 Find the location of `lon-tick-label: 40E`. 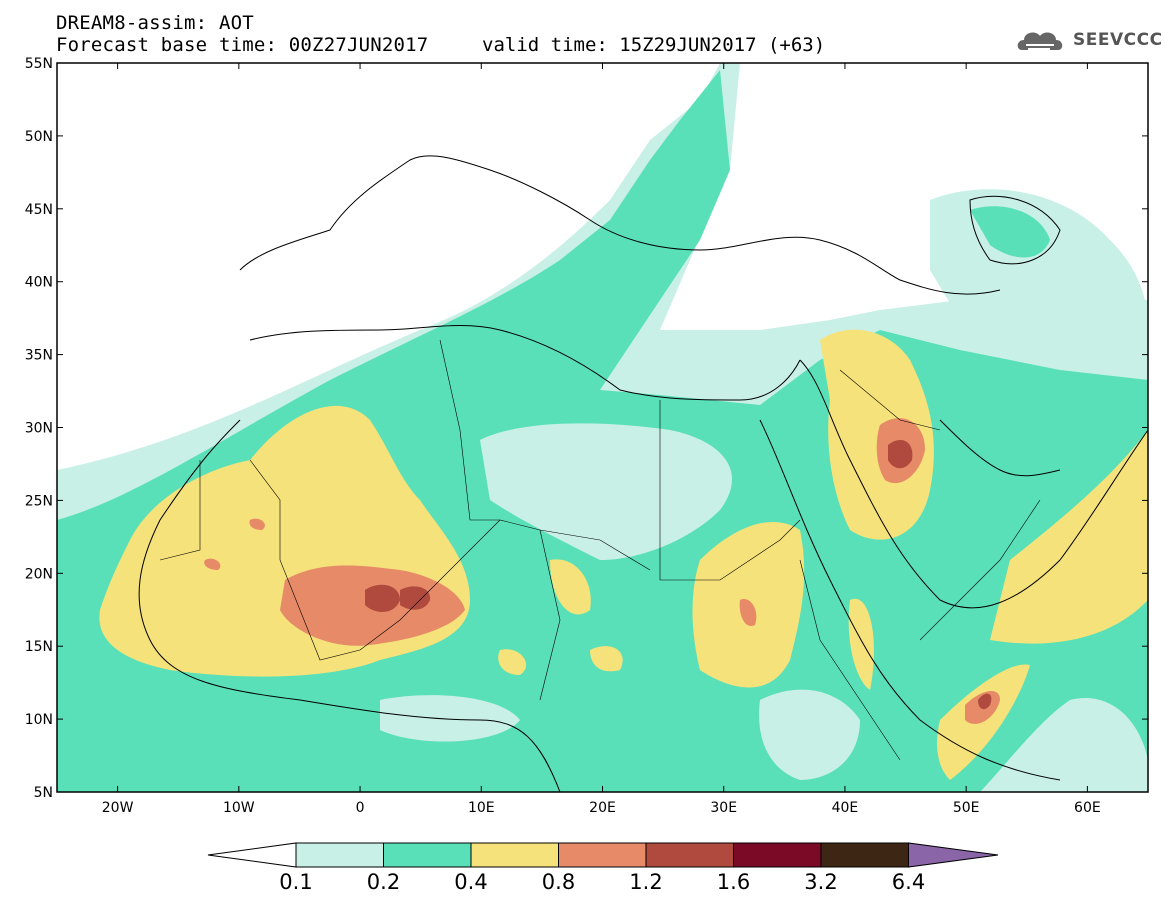

lon-tick-label: 40E is located at coordinates (845, 808).